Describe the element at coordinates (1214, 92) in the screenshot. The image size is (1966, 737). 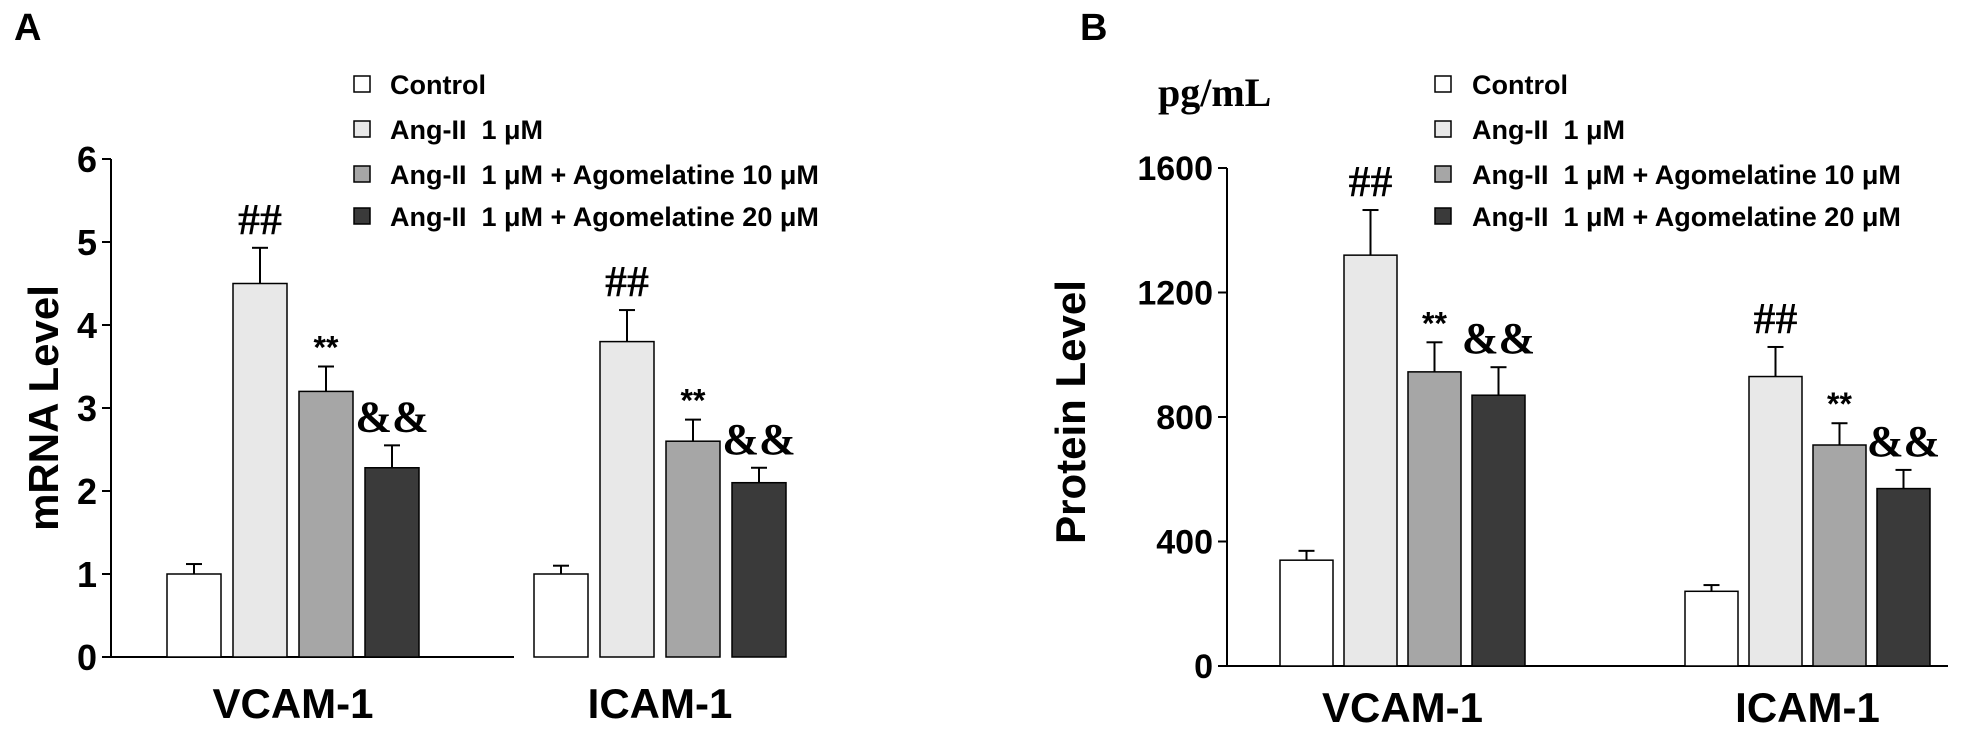
I see `unit-label: pg/mL` at that location.